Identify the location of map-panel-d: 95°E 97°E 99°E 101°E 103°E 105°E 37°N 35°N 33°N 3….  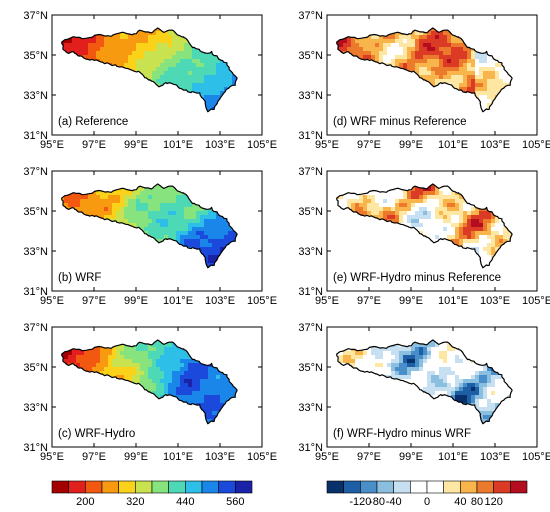
(424, 80).